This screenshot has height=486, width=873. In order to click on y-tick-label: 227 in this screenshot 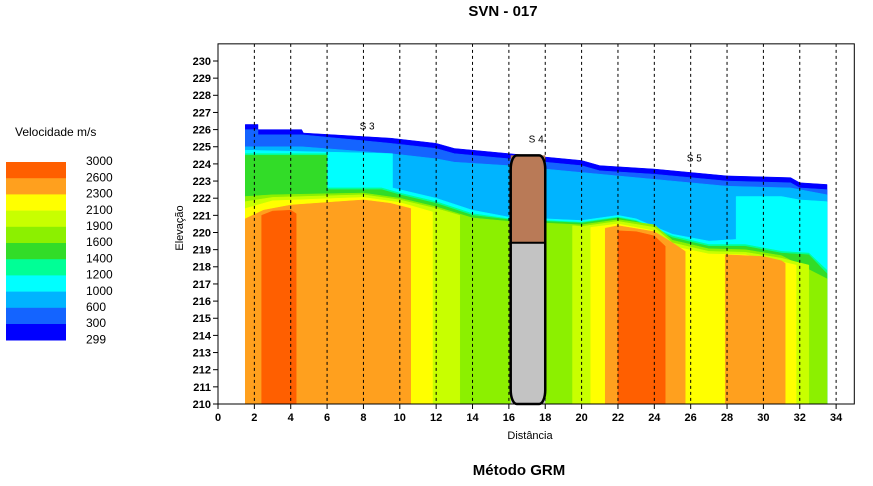, I will do `click(202, 113)`.